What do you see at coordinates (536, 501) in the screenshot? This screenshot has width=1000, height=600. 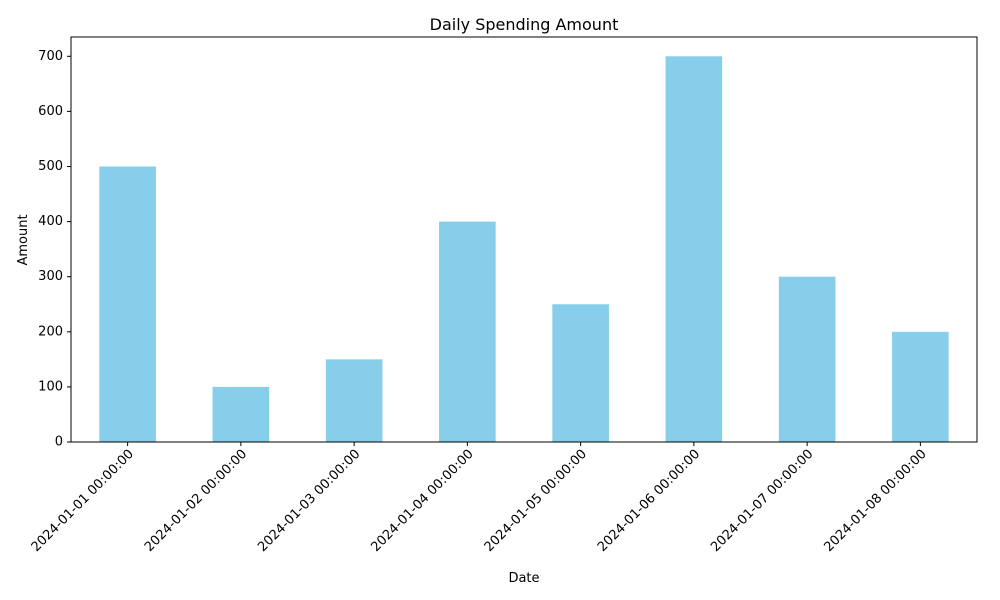 I see `x-tick-label: 2024-01-05 00:00:00` at bounding box center [536, 501].